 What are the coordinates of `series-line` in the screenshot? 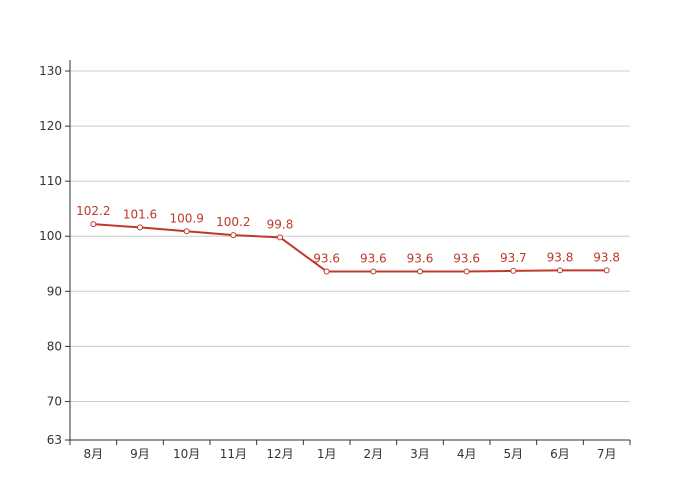 It's located at (350, 248).